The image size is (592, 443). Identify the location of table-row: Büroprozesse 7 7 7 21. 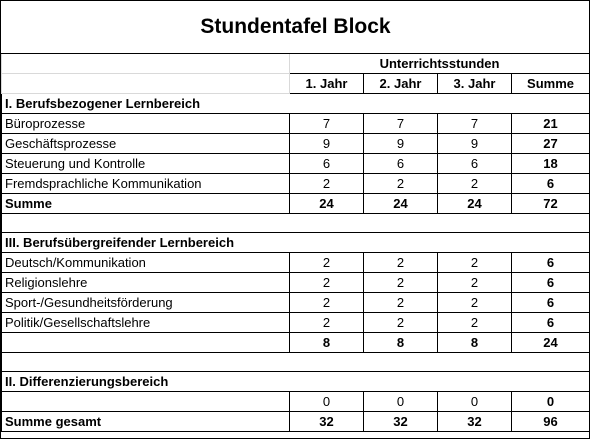
(296, 123).